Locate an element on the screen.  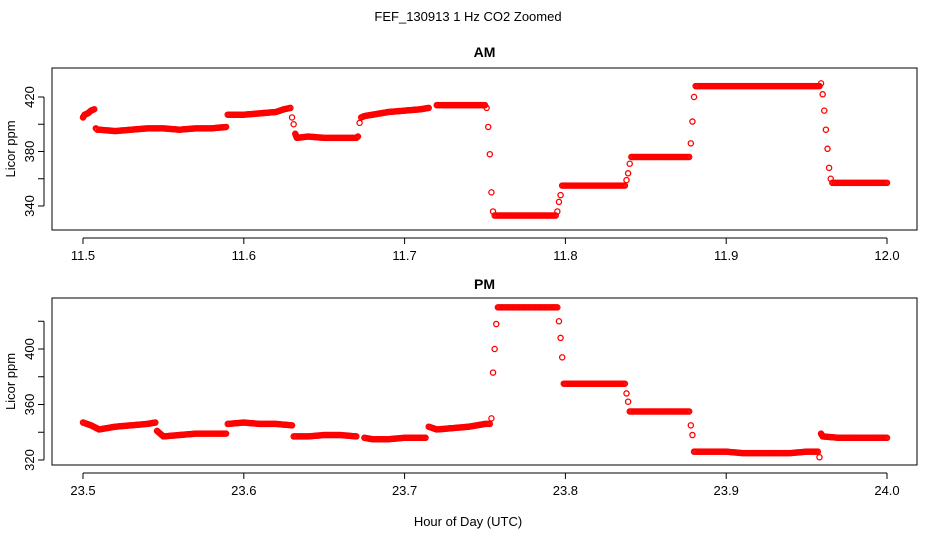
panel-title: PM is located at coordinates (484, 284).